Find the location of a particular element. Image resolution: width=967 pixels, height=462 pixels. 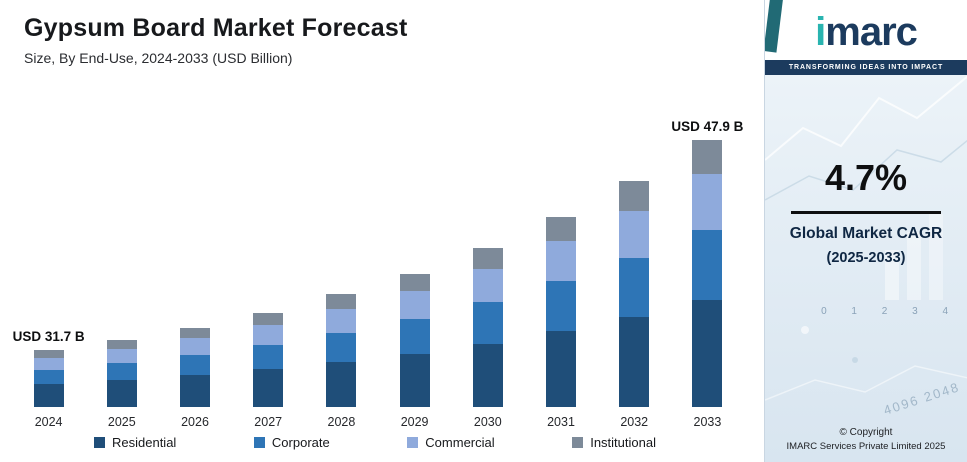

bar-total-label: USD 31.7 B is located at coordinates (48, 337).